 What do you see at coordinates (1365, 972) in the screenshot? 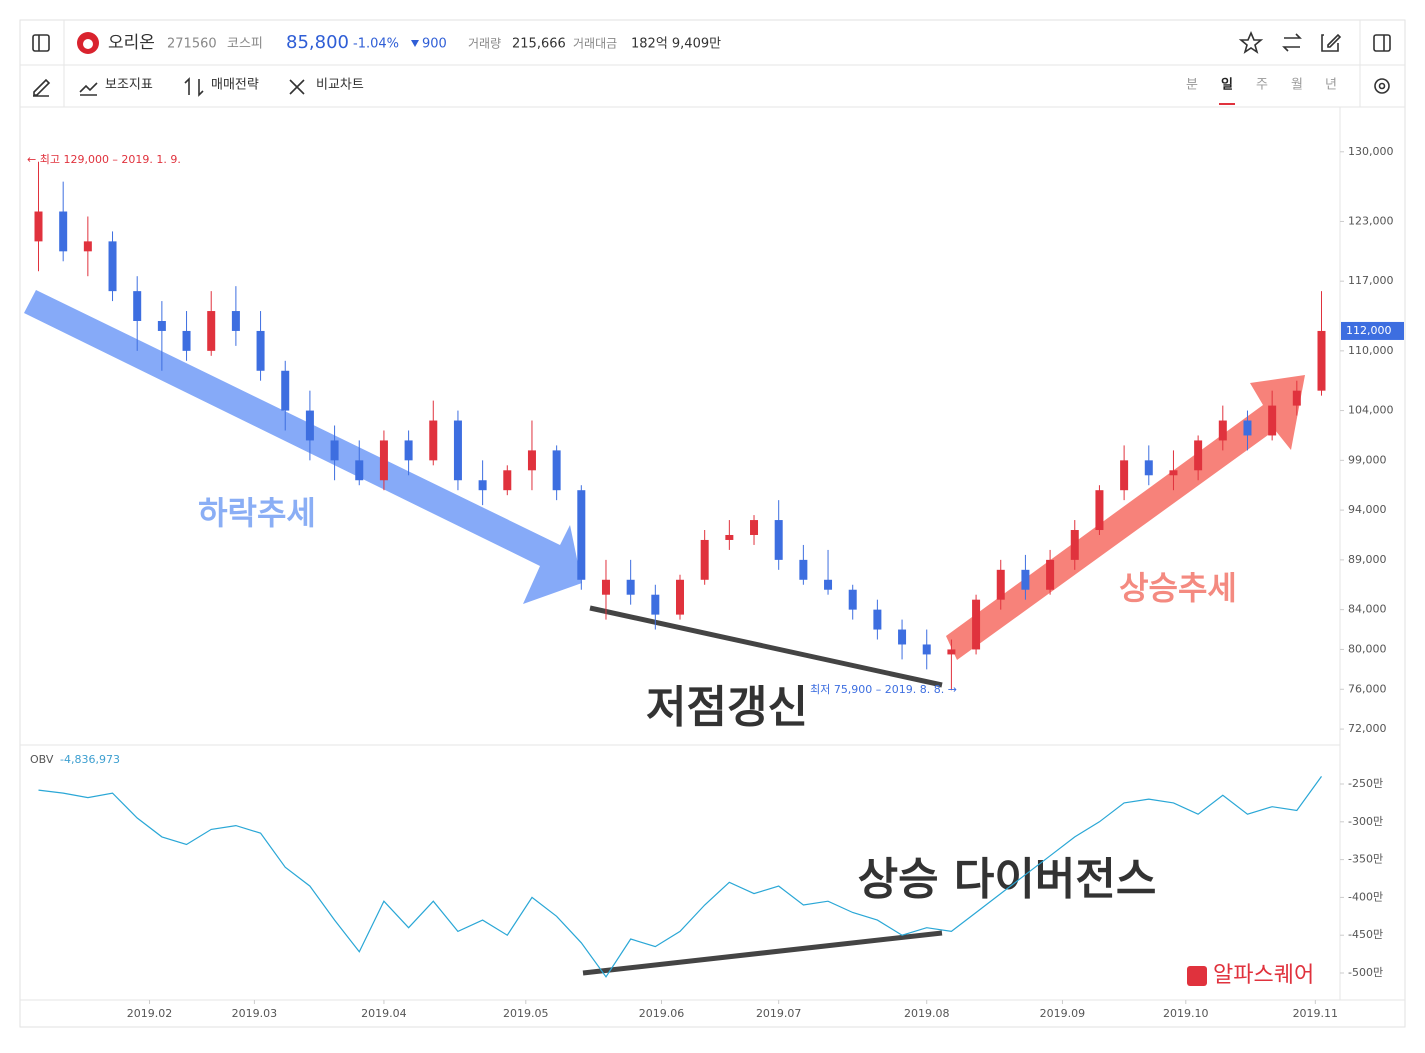
I see `y-tick-label: -500만` at bounding box center [1365, 972].